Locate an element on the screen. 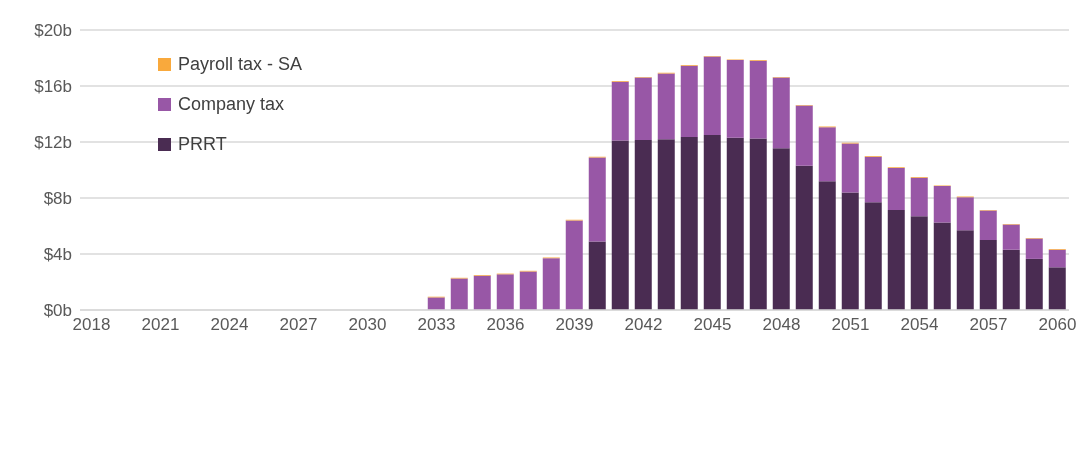 The image size is (1087, 468). x-tick-label: 2054 is located at coordinates (919, 325).